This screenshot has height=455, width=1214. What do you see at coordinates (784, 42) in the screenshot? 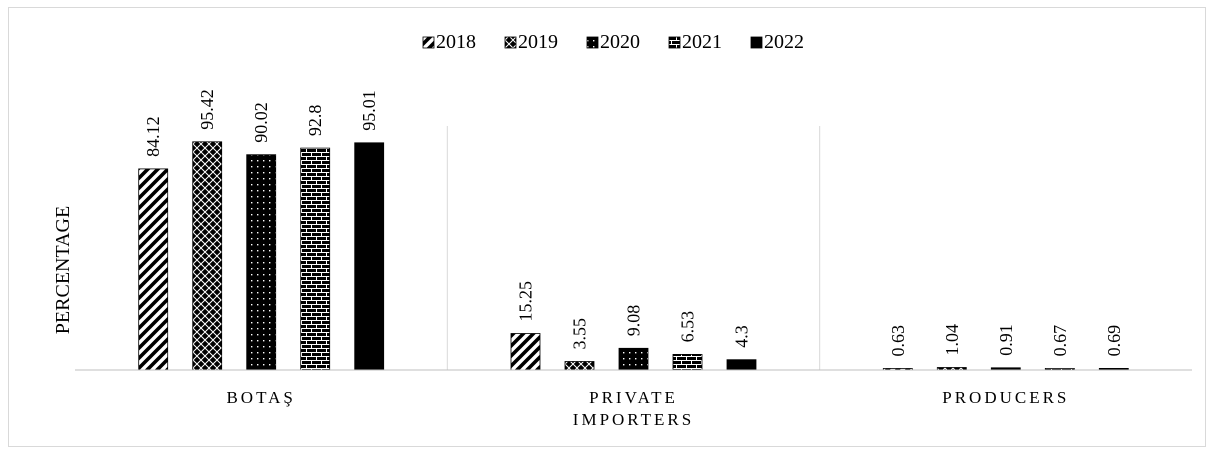
I see `legend-label: 2022` at bounding box center [784, 42].